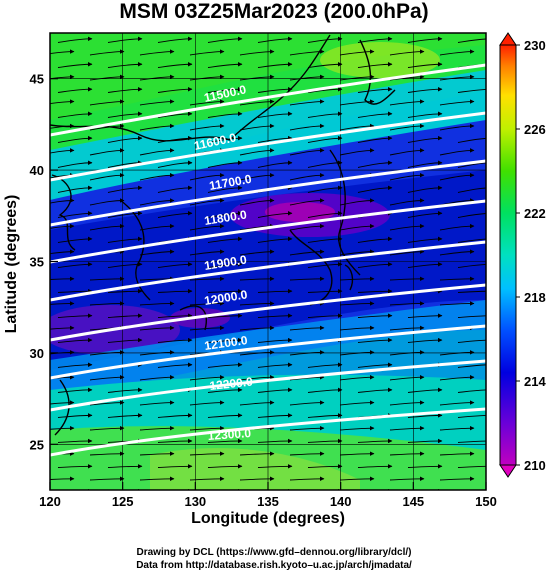 This screenshot has height=573, width=548. What do you see at coordinates (268, 495) in the screenshot?
I see `x-axis: 120 125 130 135 140 145 150` at bounding box center [268, 495].